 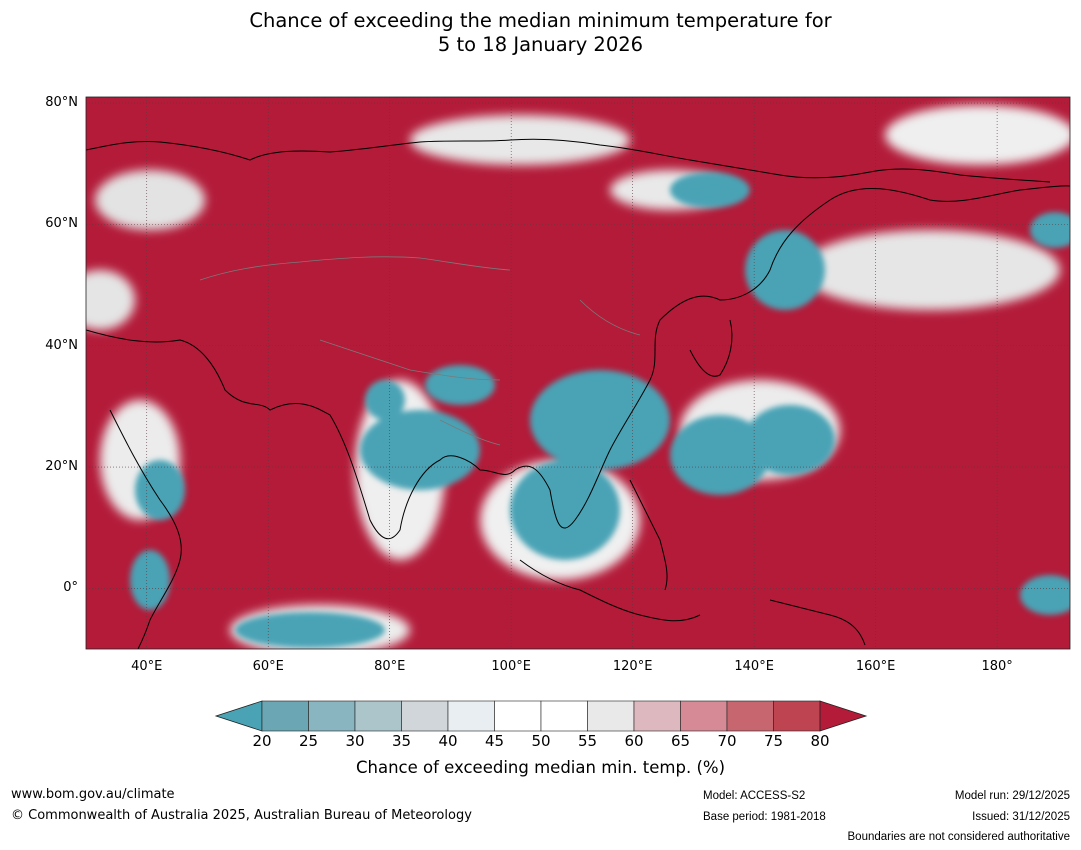 I want to click on longitude-label: 40°E, so click(x=147, y=666).